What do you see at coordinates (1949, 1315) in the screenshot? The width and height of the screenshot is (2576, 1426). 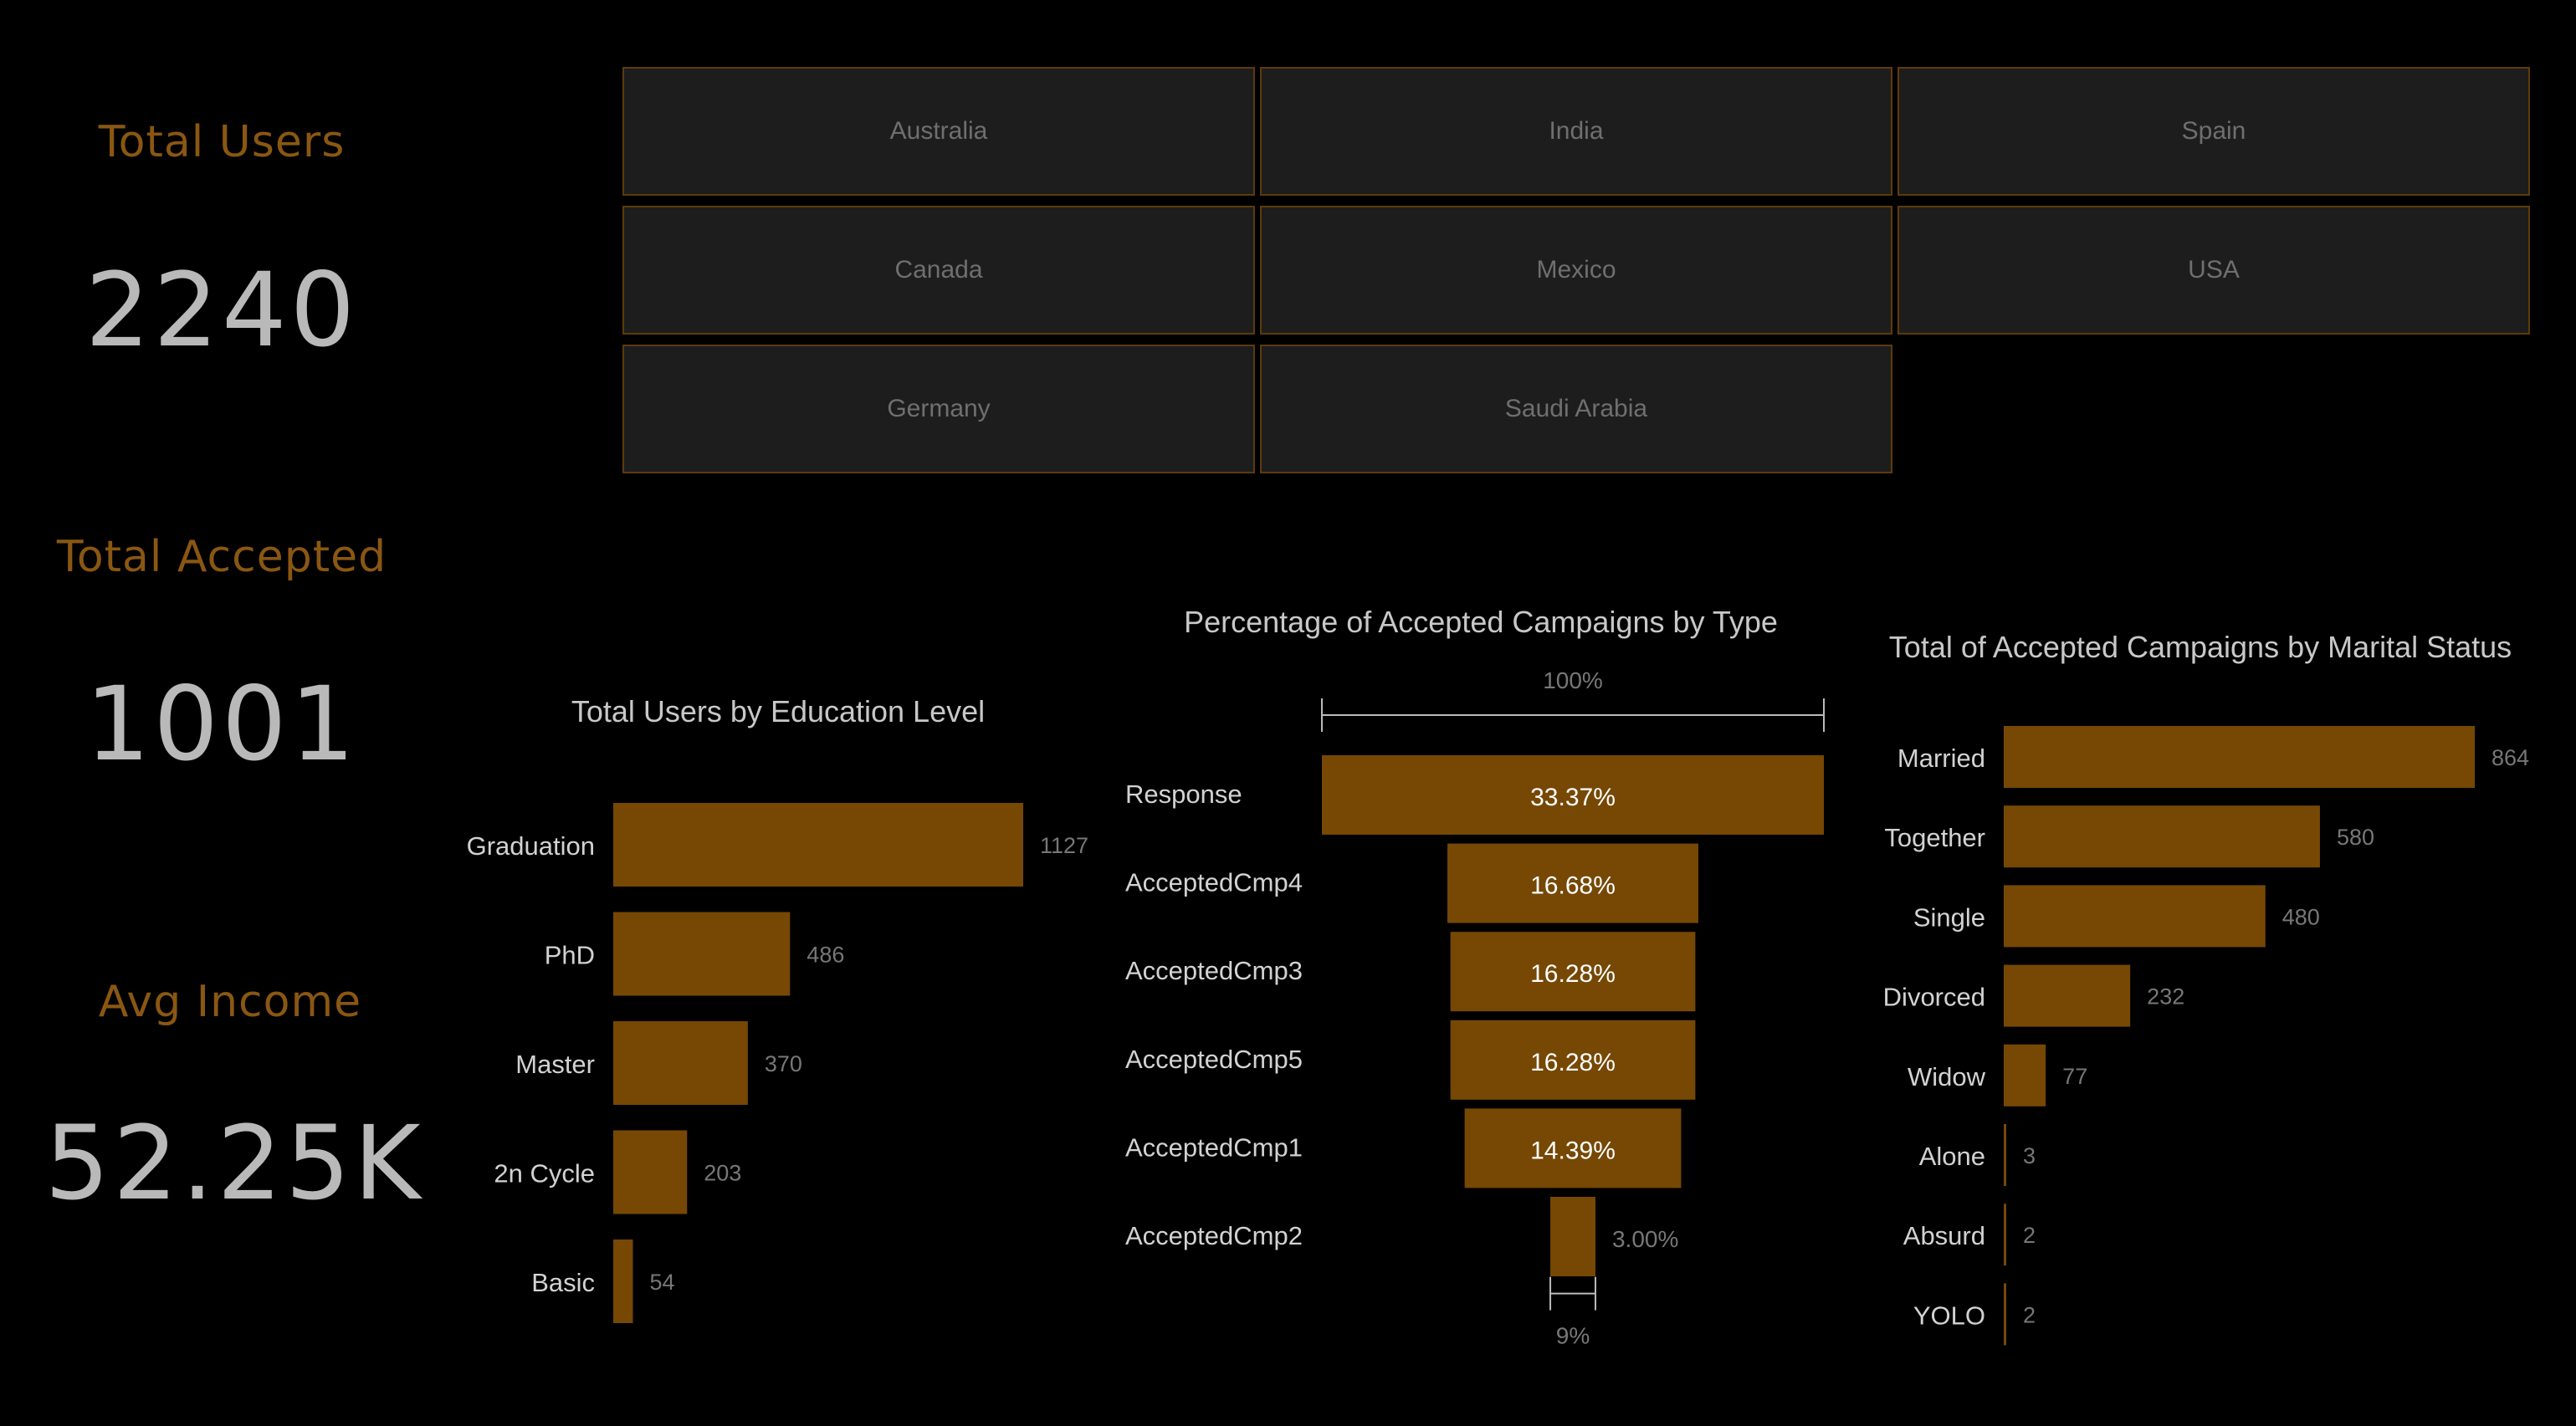 I see `category-label-yolo: YOLO` at bounding box center [1949, 1315].